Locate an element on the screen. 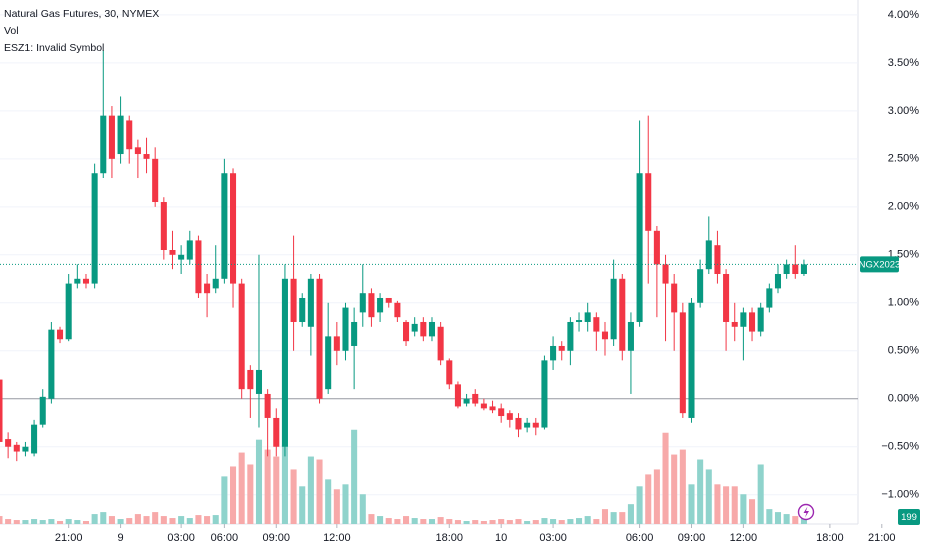  x-tick-label: 06:00 is located at coordinates (640, 538).